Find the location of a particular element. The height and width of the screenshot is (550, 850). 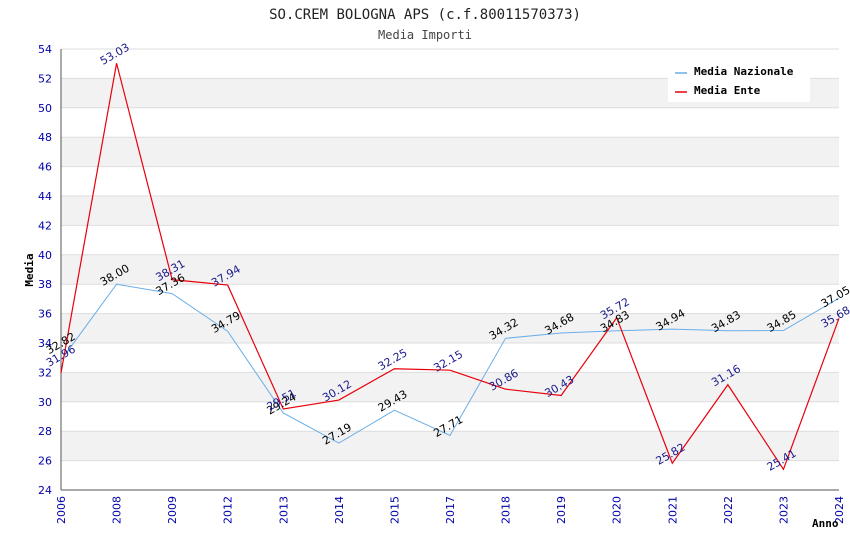

y-tick-label: 30 is located at coordinates (45, 402).